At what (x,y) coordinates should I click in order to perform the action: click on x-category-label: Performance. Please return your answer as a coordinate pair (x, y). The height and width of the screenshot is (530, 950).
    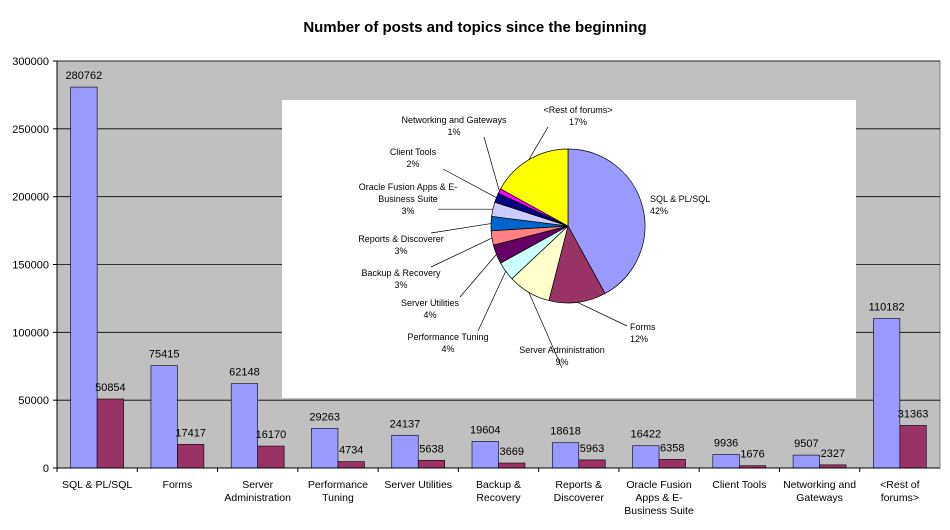
    Looking at the image, I should click on (338, 485).